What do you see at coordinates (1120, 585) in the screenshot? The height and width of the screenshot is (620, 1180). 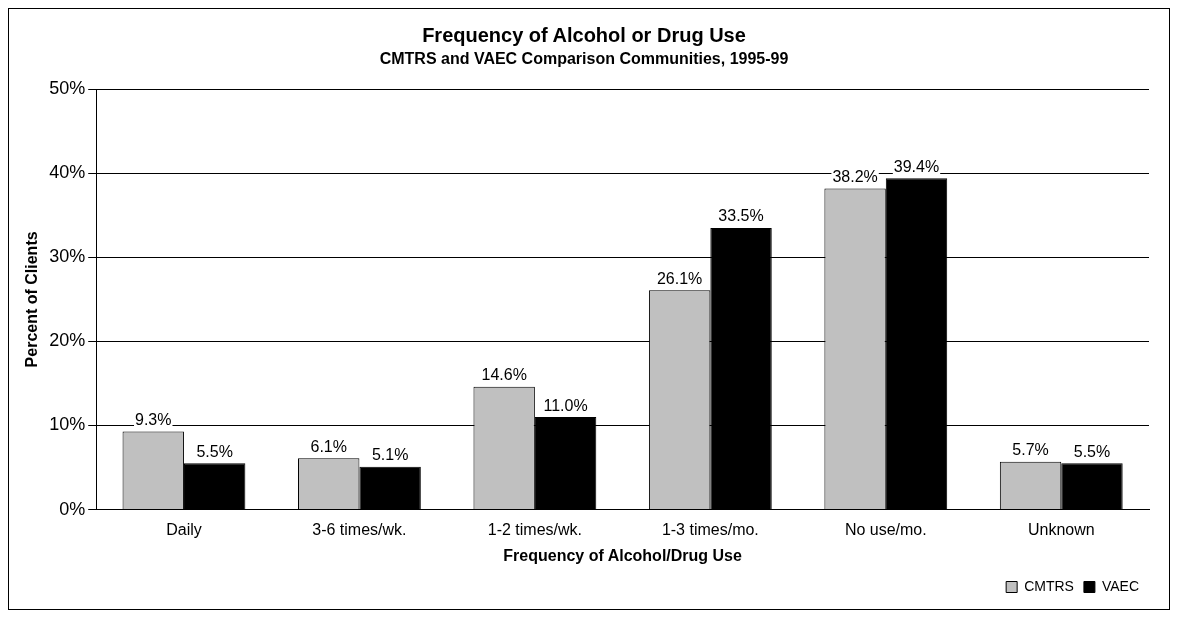 I see `legend-label: VAEC` at bounding box center [1120, 585].